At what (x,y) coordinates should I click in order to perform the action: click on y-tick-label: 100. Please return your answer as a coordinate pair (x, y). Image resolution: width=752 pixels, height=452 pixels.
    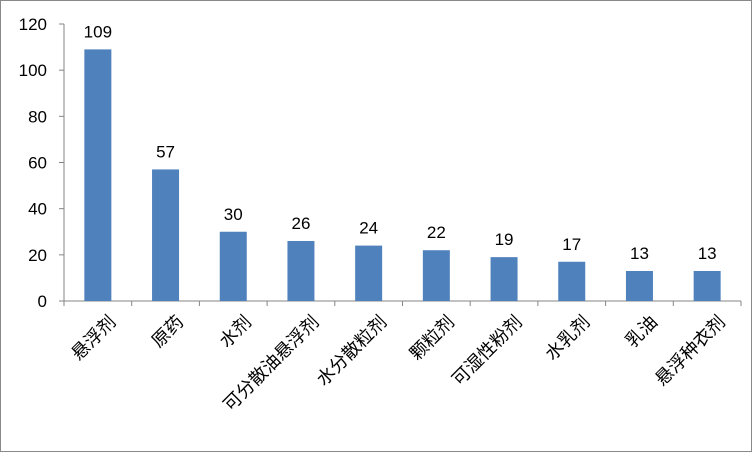
    Looking at the image, I should click on (33, 70).